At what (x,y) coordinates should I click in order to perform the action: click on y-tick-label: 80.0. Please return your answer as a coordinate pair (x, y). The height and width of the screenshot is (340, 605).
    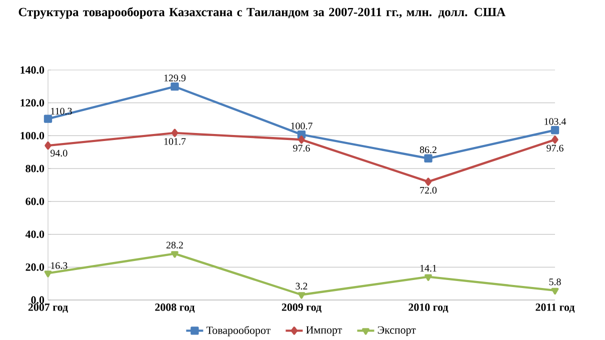
    Looking at the image, I should click on (35, 168).